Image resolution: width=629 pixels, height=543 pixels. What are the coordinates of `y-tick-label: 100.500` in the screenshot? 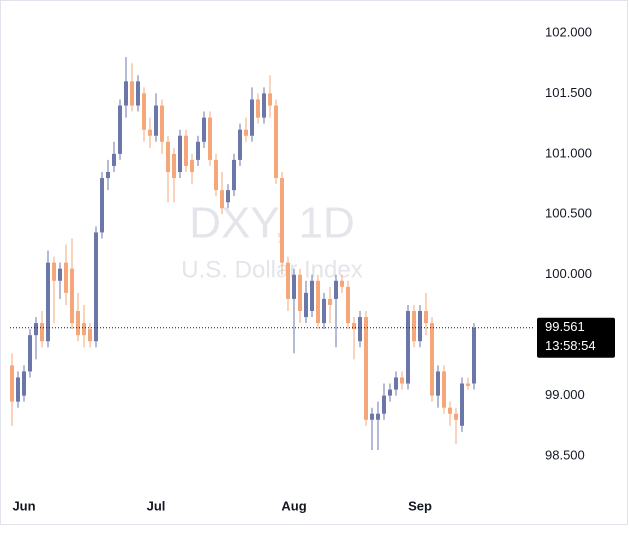 It's located at (568, 213).